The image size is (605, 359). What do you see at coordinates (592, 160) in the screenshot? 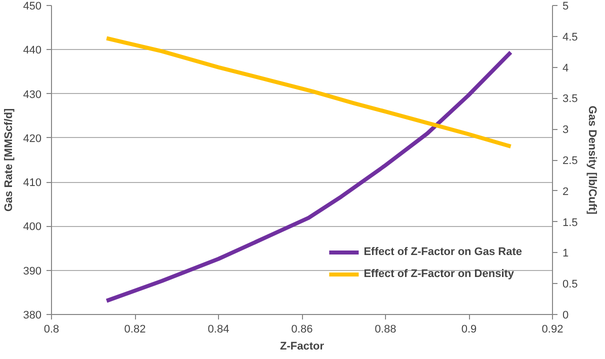
I see `y2-axis-title: Gas Density [lb/Cuft]` at bounding box center [592, 160].